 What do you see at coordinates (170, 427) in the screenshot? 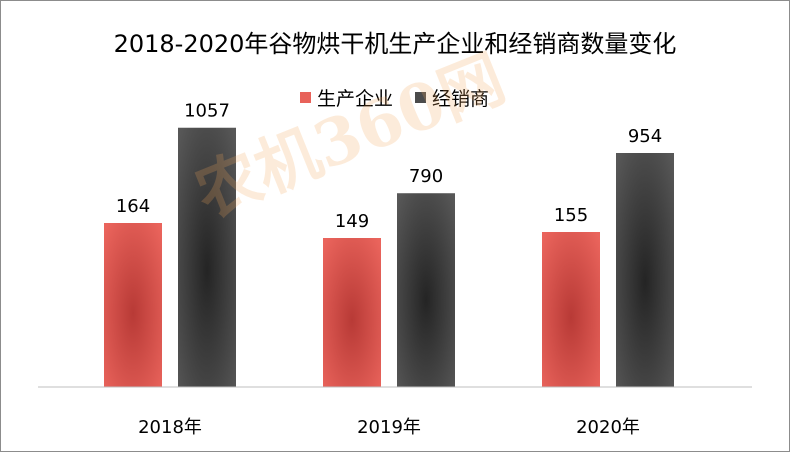
I see `x-tick-label-1: 2018年` at bounding box center [170, 427].